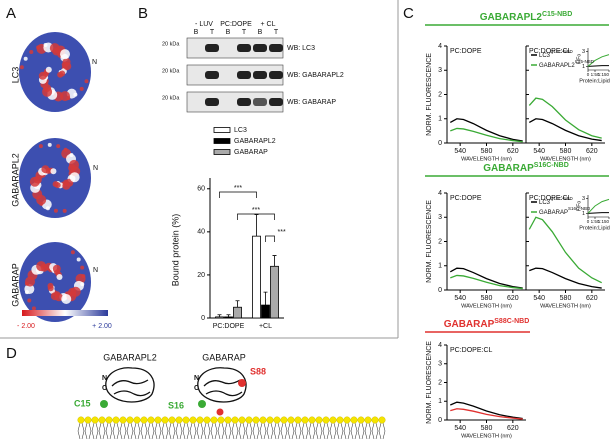 Image resolution: width=616 pixels, height=444 pixels. I want to click on error-bar, so click(265, 298).